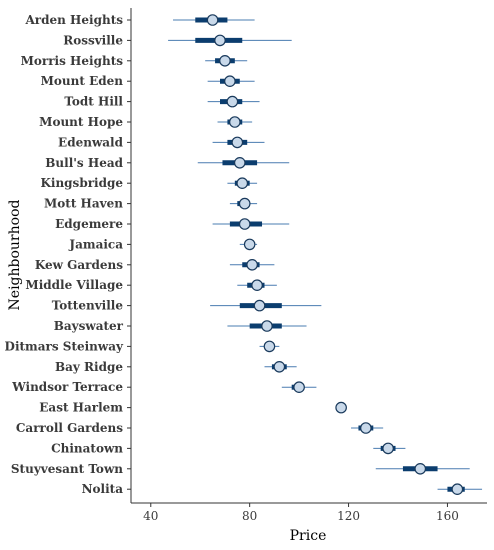 This screenshot has width=494, height=550. What do you see at coordinates (103, 489) in the screenshot?
I see `y-tick-label: Nolita` at bounding box center [103, 489].